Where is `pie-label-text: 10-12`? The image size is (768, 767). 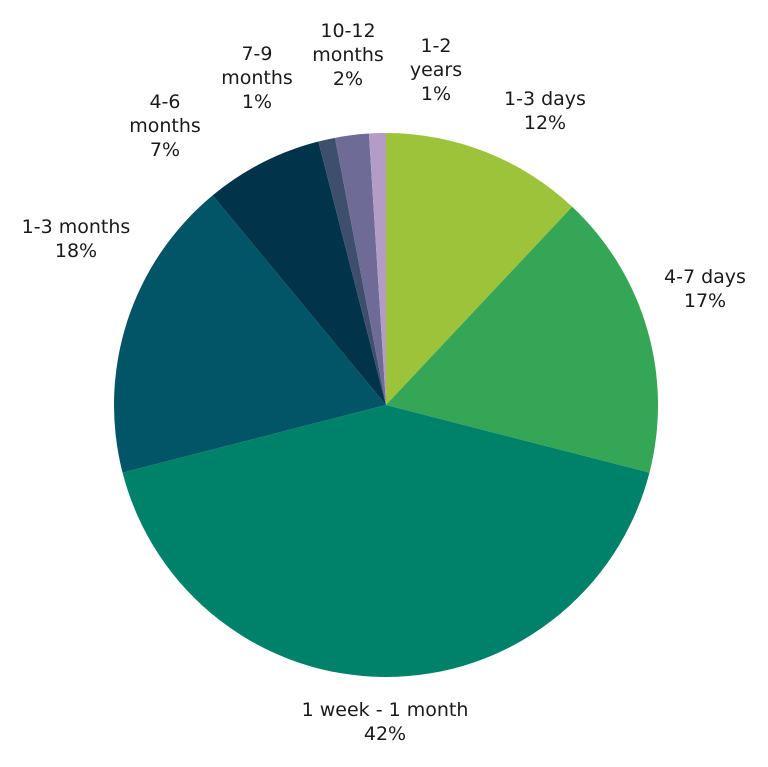
pie-label-text: 10-12 is located at coordinates (347, 31).